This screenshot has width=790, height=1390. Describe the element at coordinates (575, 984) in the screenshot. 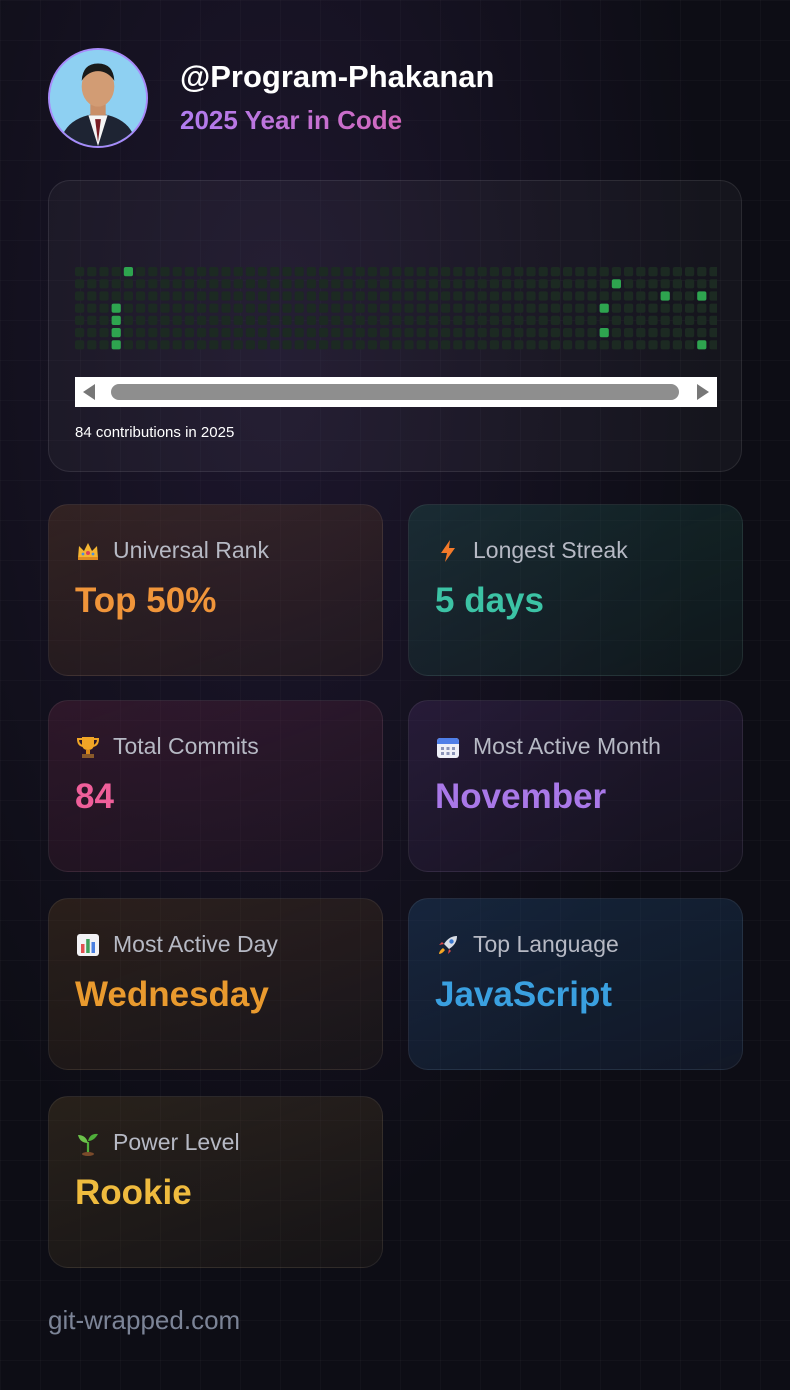

I see `top-language-card: Top Language JavaScript` at that location.